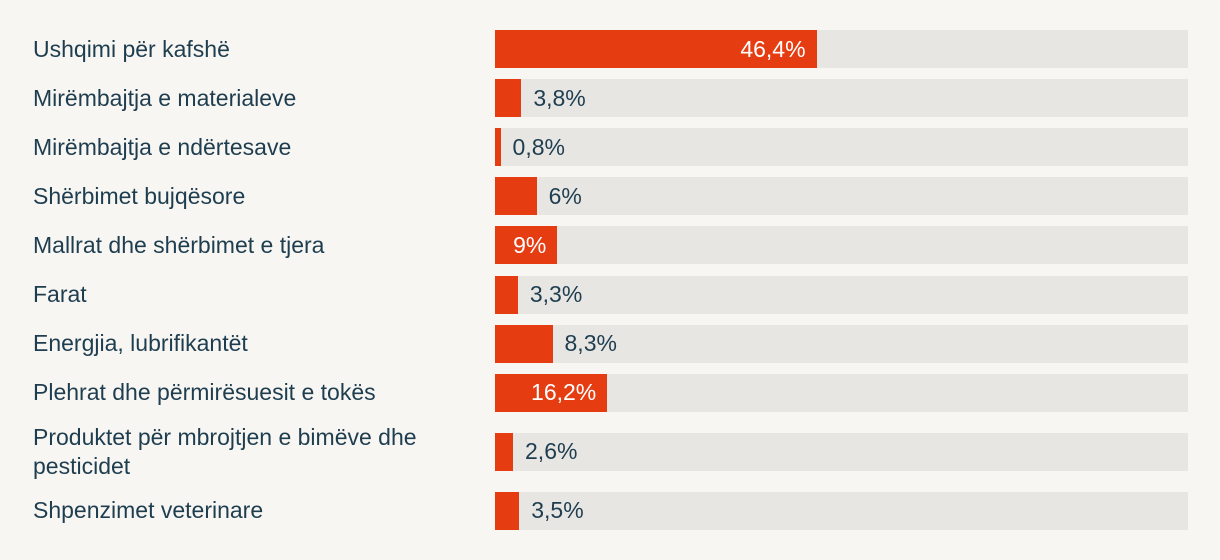  Describe the element at coordinates (530, 244) in the screenshot. I see `value-label-inside: 9%` at that location.